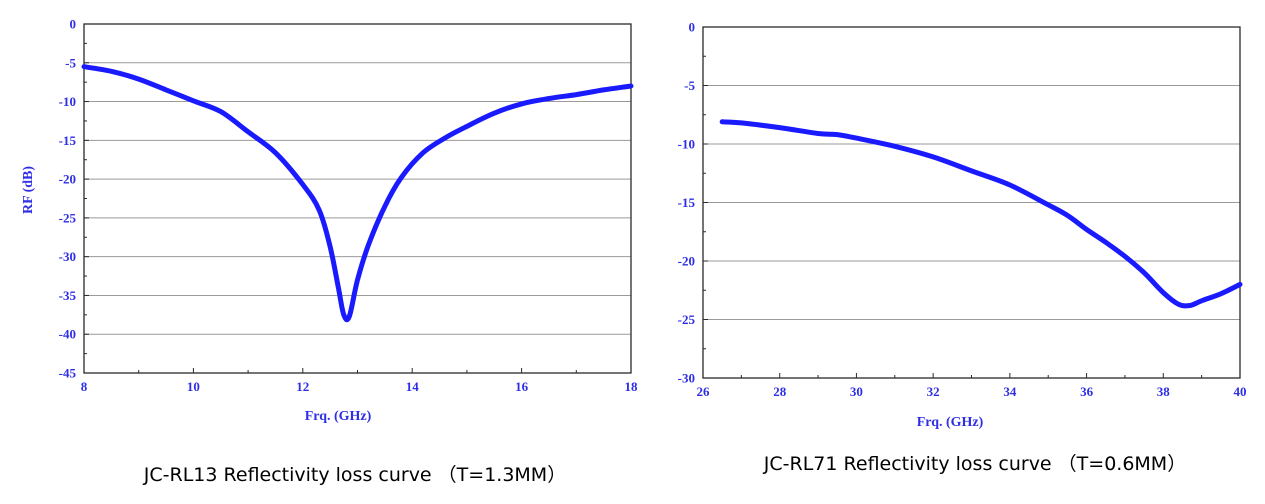  Describe the element at coordinates (632, 386) in the screenshot. I see `x-tick-label: 18` at that location.